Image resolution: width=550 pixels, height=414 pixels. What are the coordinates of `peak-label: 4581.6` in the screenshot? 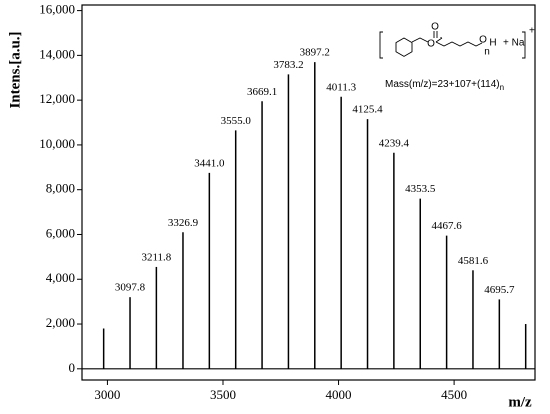 It's located at (473, 261).